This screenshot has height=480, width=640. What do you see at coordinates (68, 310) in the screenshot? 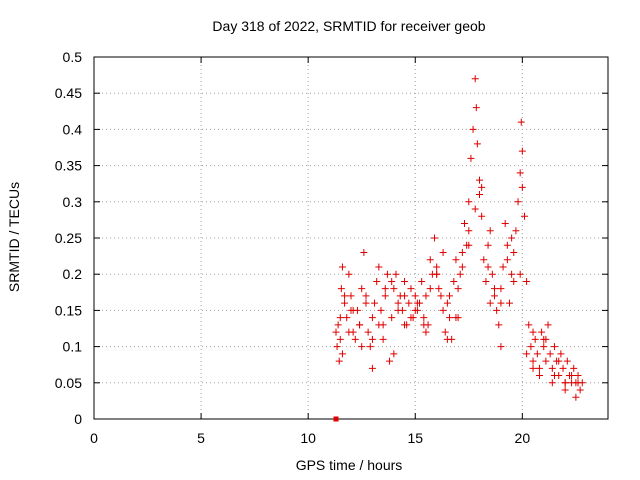
I see `y-tick-label: 0.15` at bounding box center [68, 310].